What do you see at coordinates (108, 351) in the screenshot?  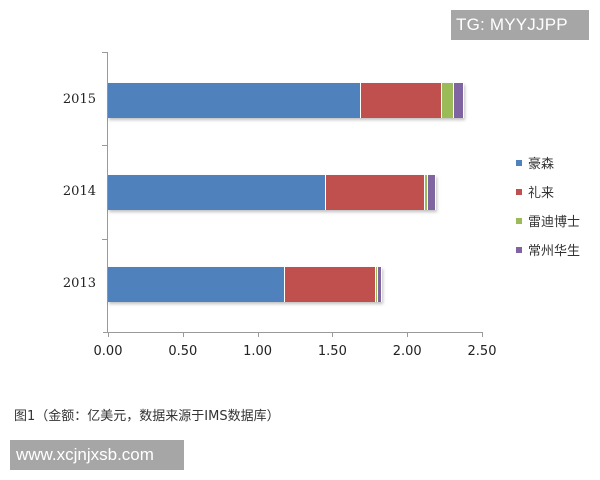 I see `x-tick-label: 0.00` at bounding box center [108, 351].